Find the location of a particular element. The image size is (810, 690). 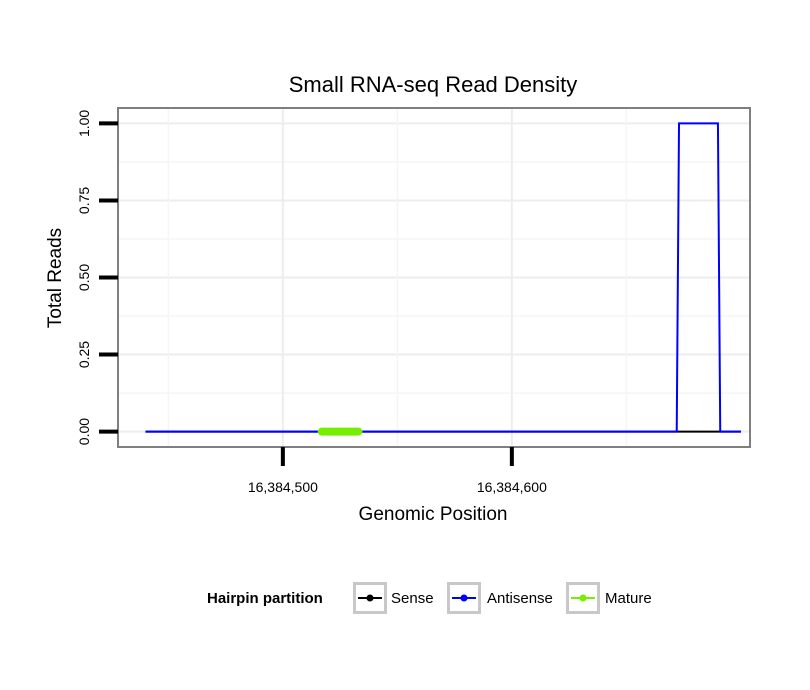

y-axis-title: Total Reads is located at coordinates (55, 278).